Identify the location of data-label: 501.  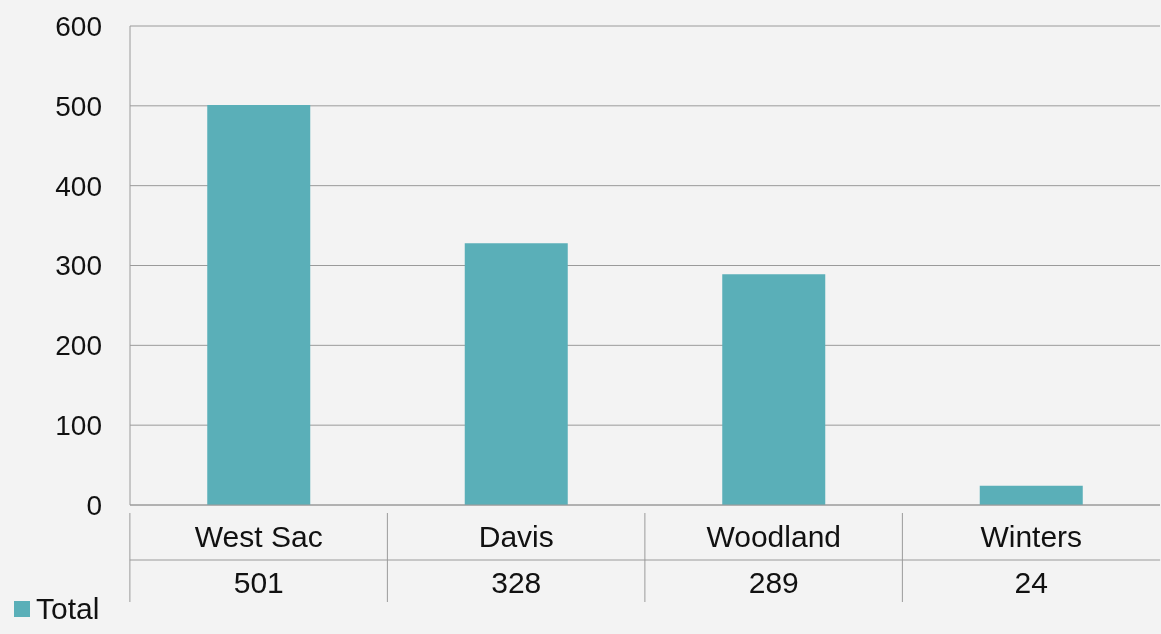
(258, 582).